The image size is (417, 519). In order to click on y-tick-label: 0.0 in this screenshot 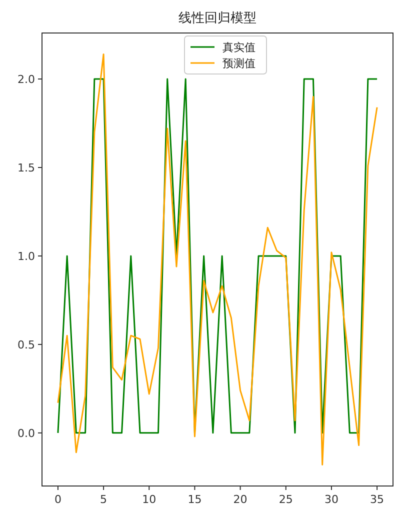, I will do `click(26, 433)`.